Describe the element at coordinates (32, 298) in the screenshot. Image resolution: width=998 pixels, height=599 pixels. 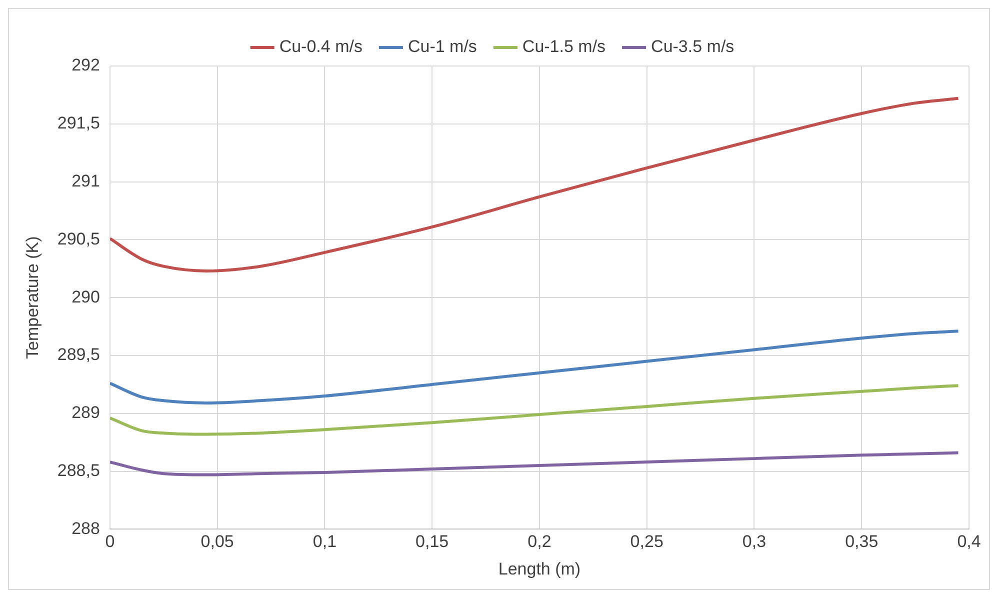
I see `y-axis-title: Temperature (K)` at that location.